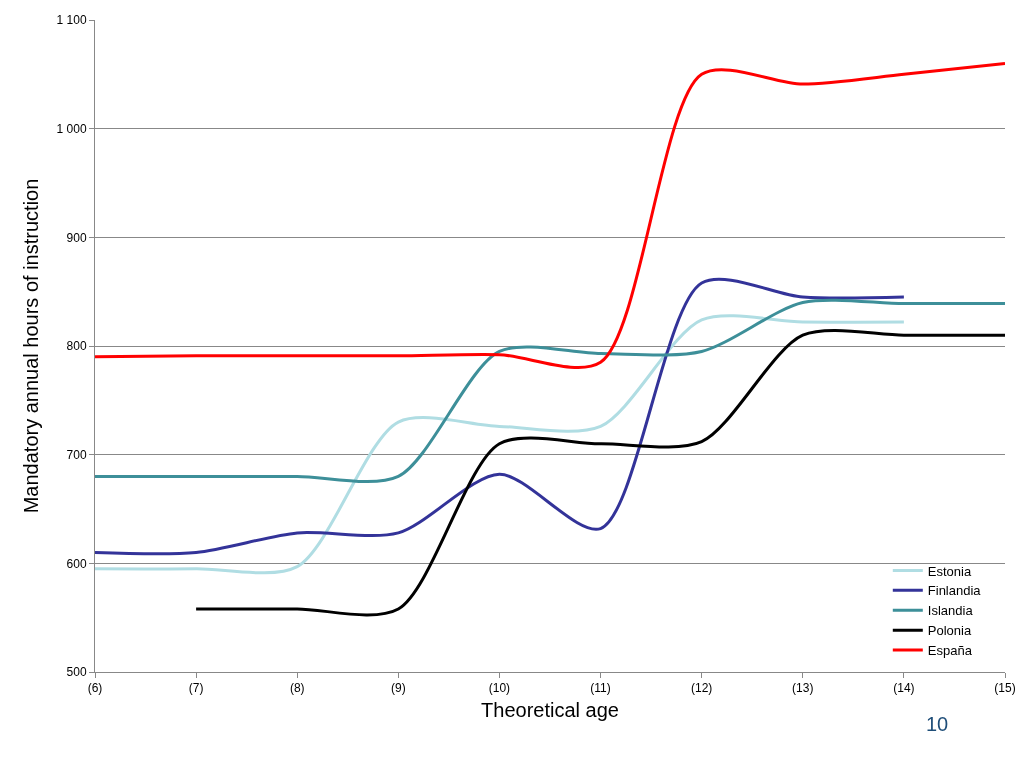  What do you see at coordinates (76, 454) in the screenshot?
I see `y-tick-label: 700` at bounding box center [76, 454].